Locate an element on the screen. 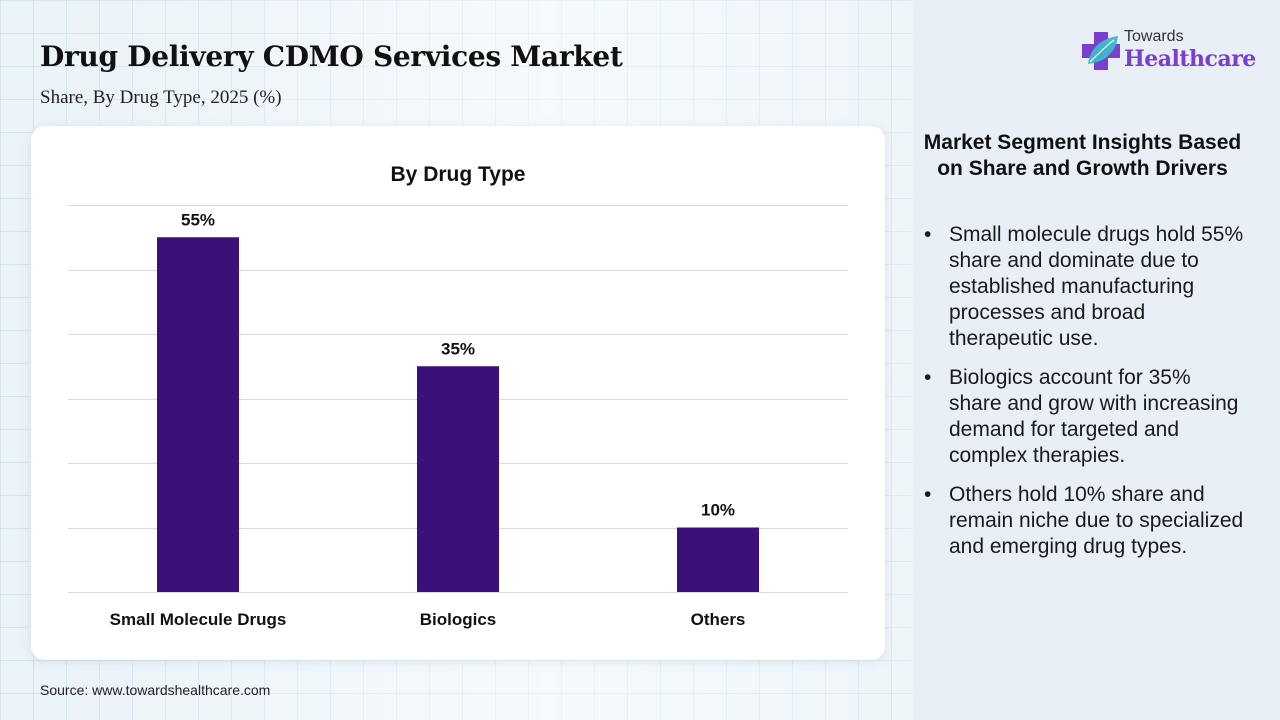 The image size is (1280, 720). chart-title: By Drug Type is located at coordinates (458, 174).